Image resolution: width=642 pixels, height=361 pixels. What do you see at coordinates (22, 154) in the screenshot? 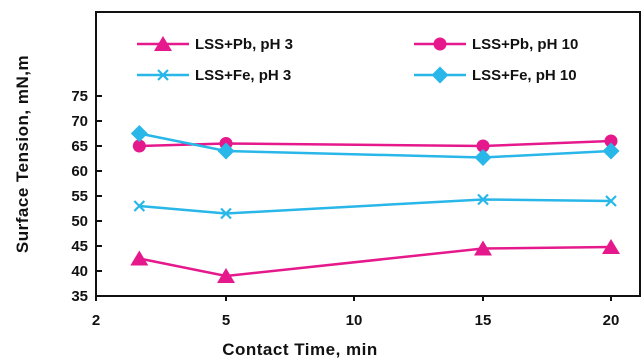
I see `y-axis-label: Surface Tension, mN,m` at bounding box center [22, 154].